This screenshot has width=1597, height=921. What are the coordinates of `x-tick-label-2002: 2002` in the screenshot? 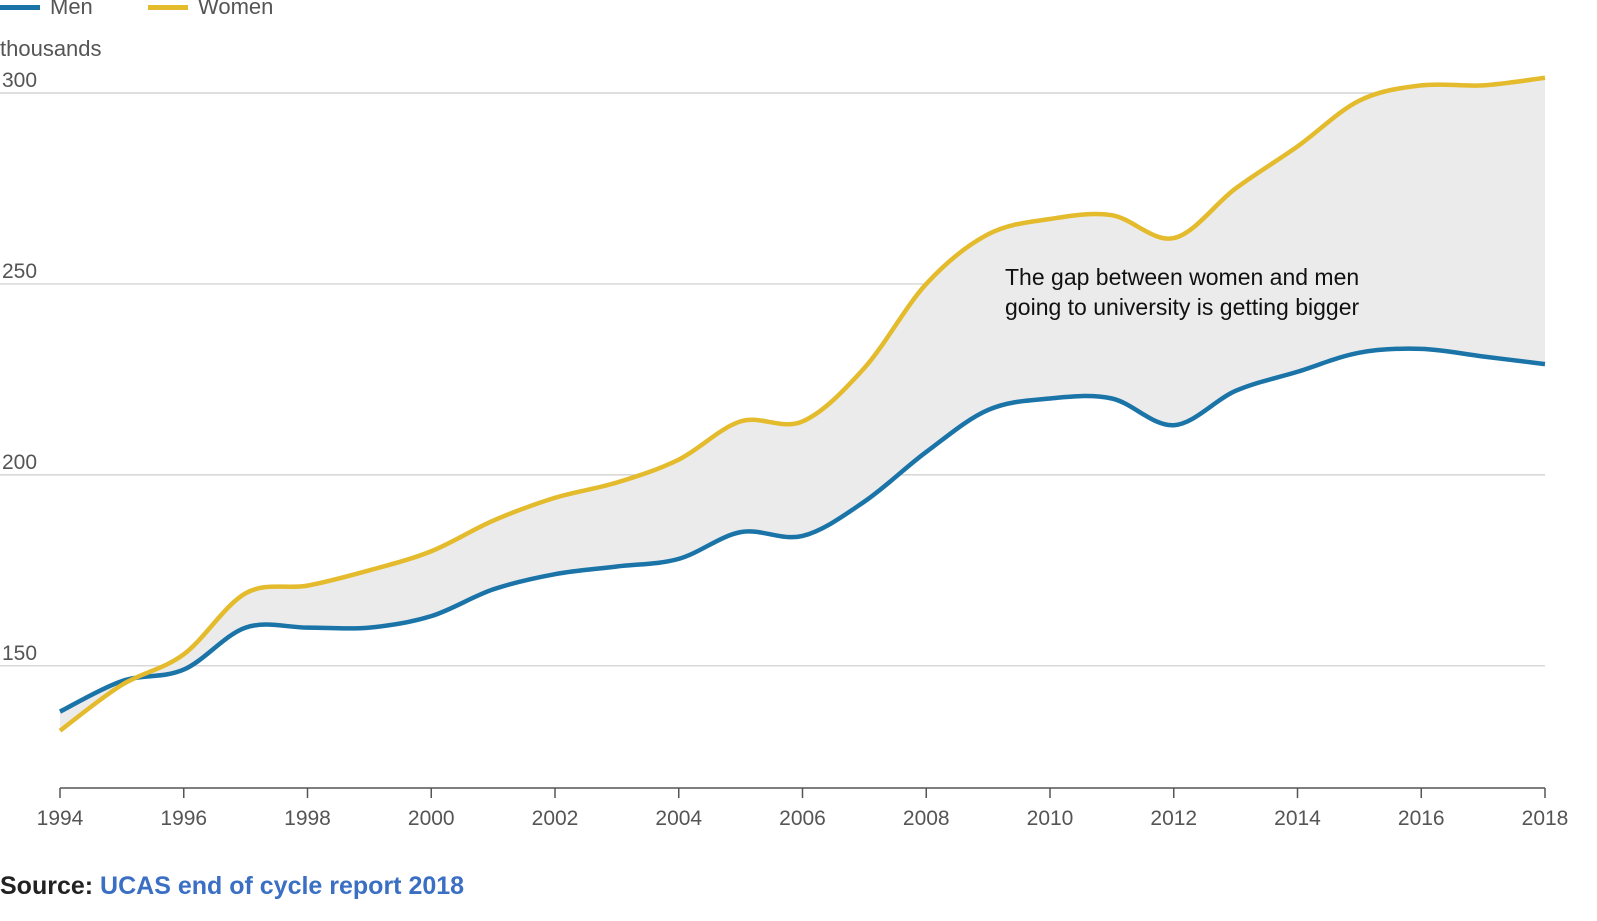 It's located at (555, 818).